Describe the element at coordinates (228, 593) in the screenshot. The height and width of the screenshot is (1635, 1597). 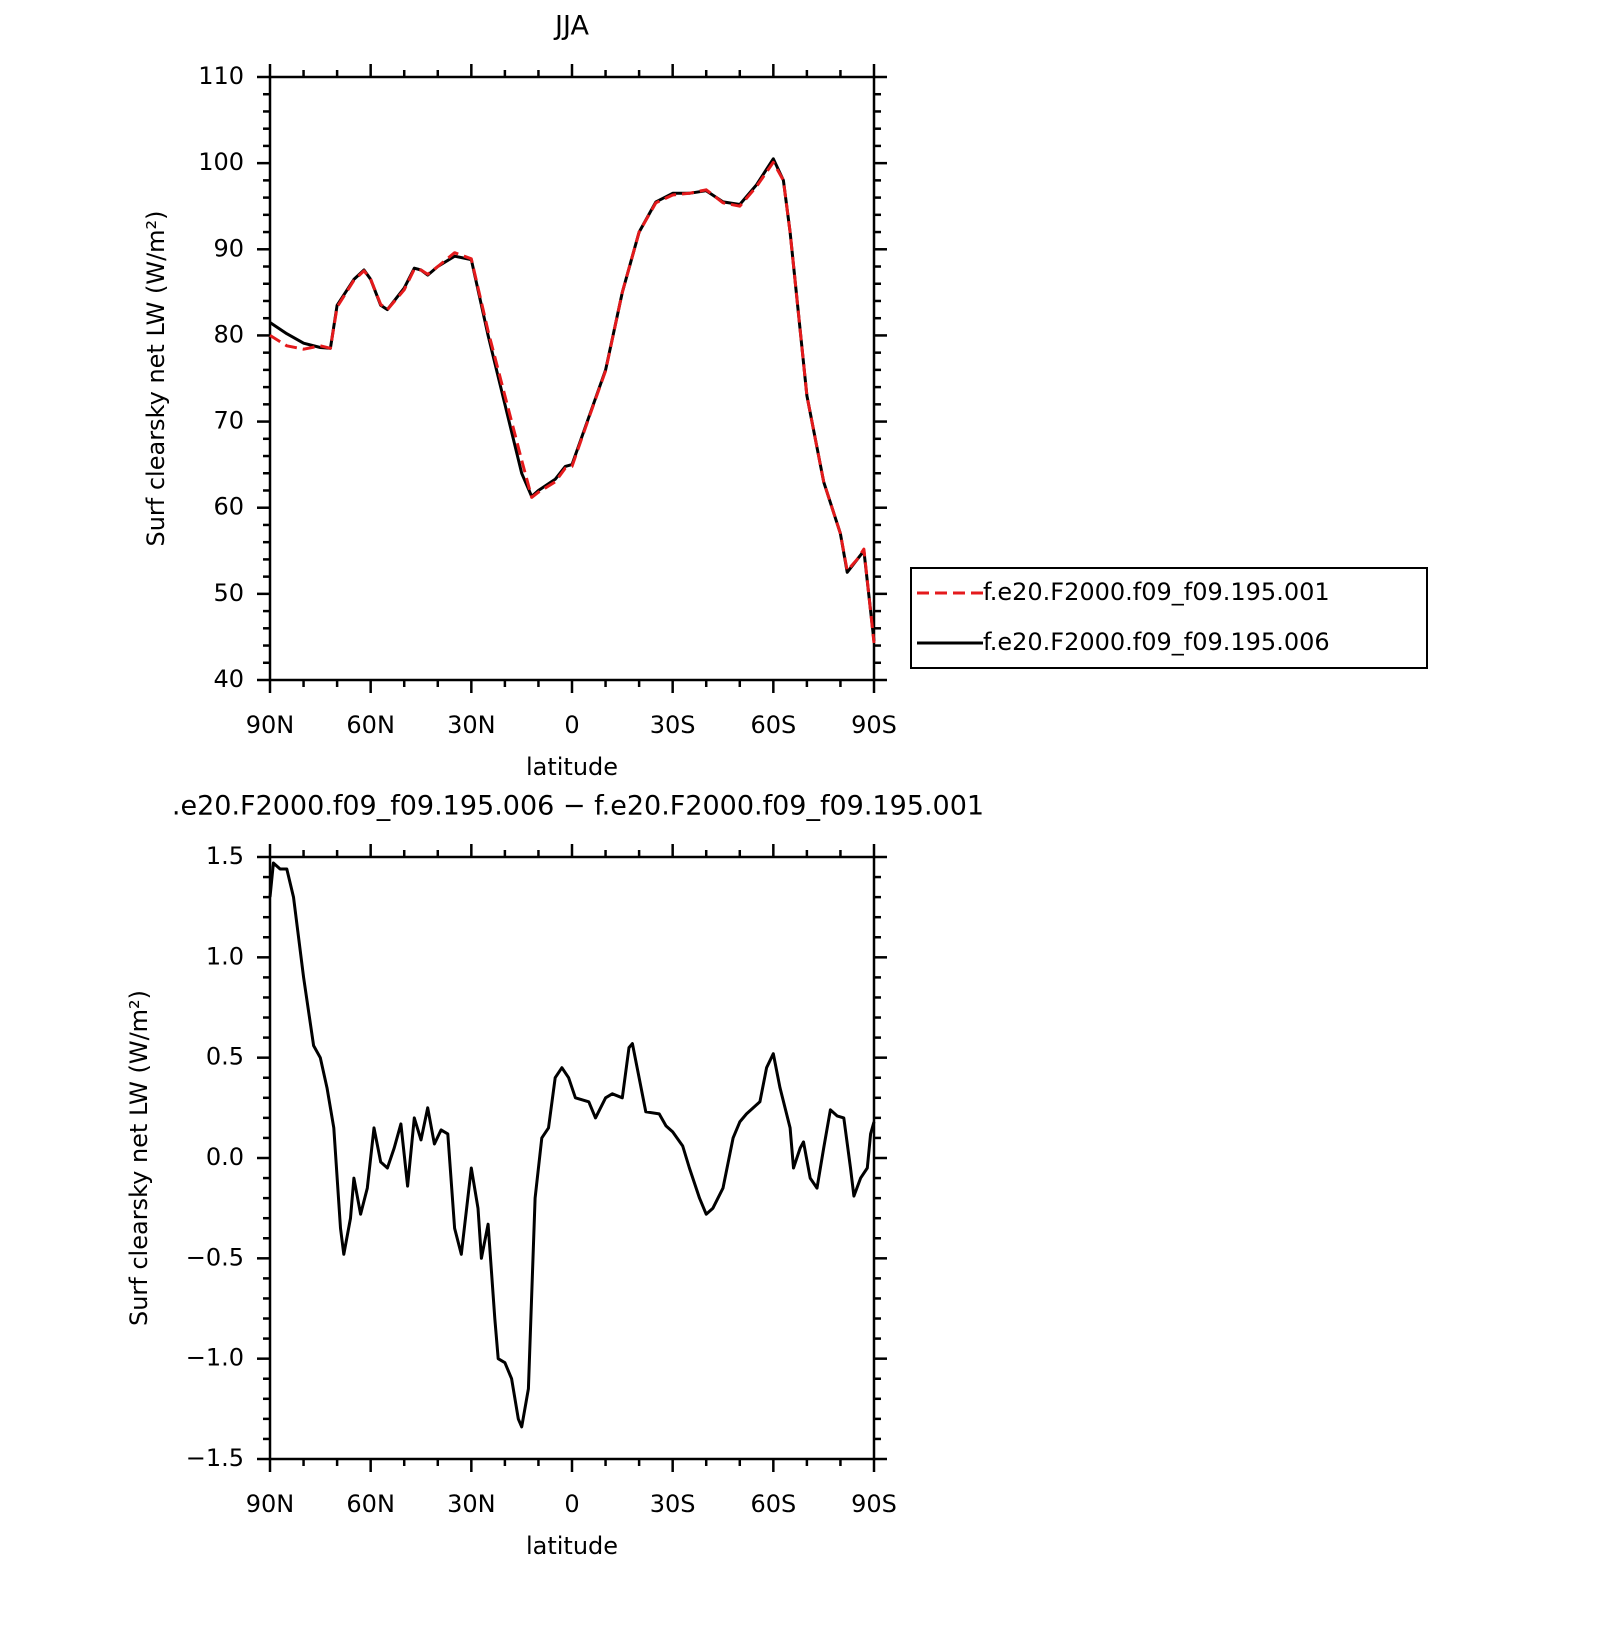
I see `y-tick-label: 50` at that location.